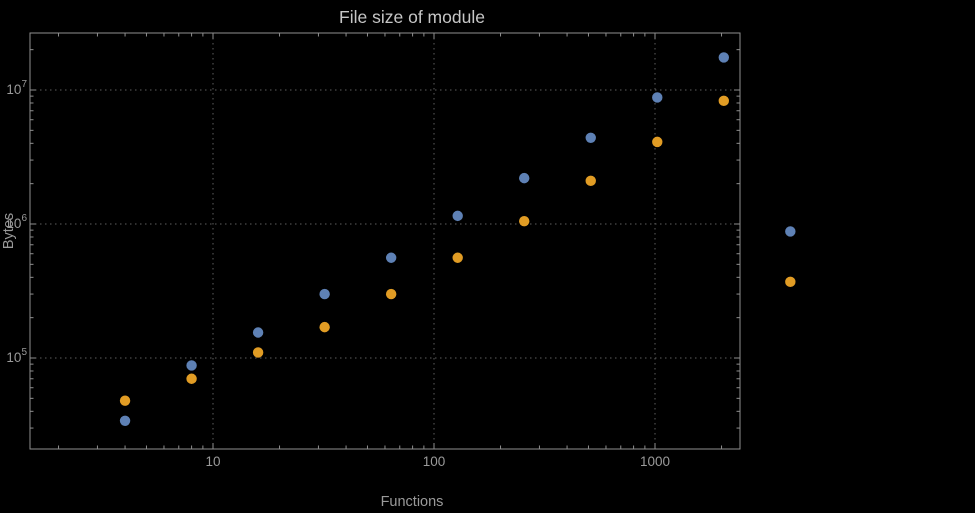 The width and height of the screenshot is (975, 513). Describe the element at coordinates (212, 461) in the screenshot. I see `x-tick-label: 10` at that location.